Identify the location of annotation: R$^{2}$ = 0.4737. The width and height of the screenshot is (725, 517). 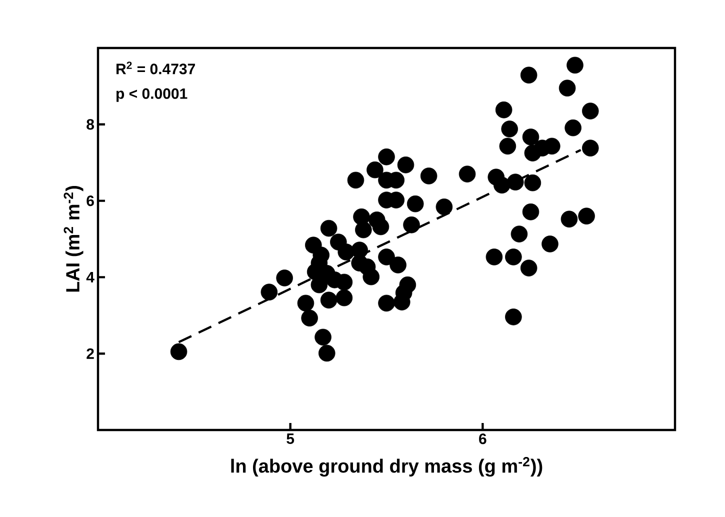
(155, 68).